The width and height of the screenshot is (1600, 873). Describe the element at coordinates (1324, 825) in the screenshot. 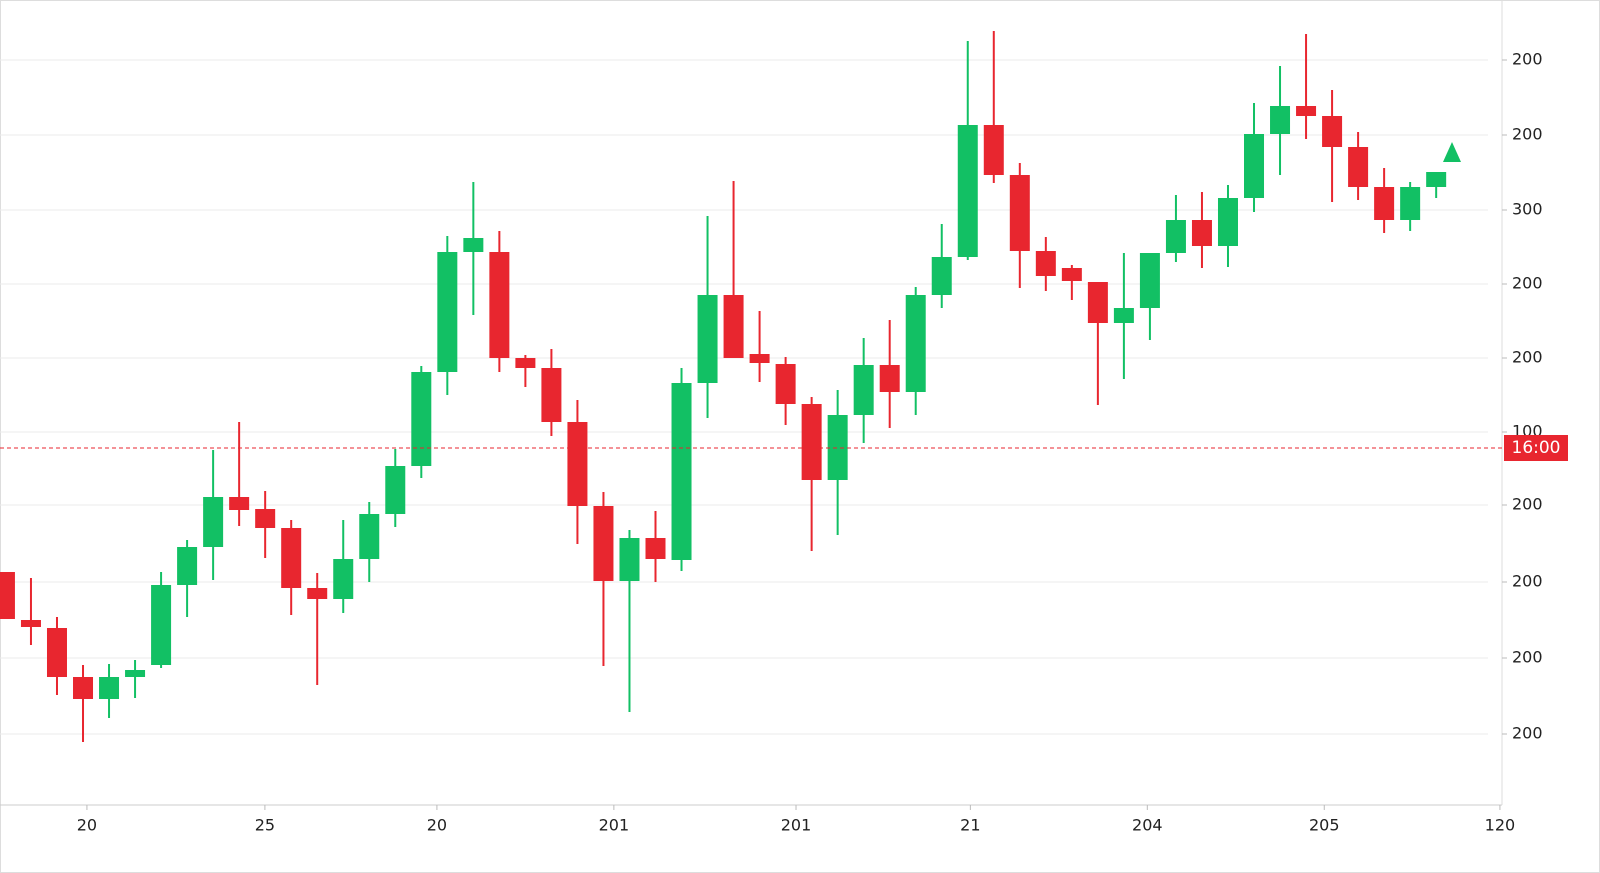

I see `x-tick-label: 205` at that location.